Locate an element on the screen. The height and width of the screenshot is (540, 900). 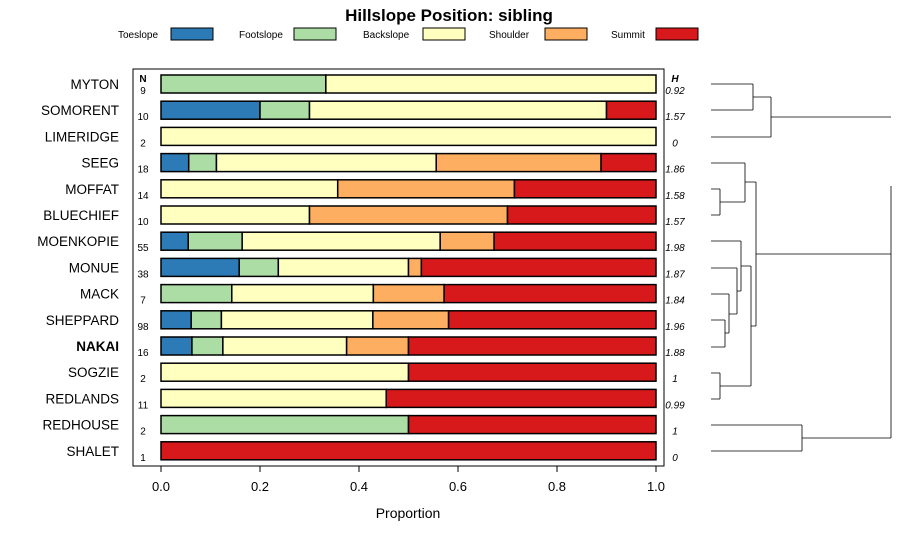
n-value: 11 is located at coordinates (143, 405).